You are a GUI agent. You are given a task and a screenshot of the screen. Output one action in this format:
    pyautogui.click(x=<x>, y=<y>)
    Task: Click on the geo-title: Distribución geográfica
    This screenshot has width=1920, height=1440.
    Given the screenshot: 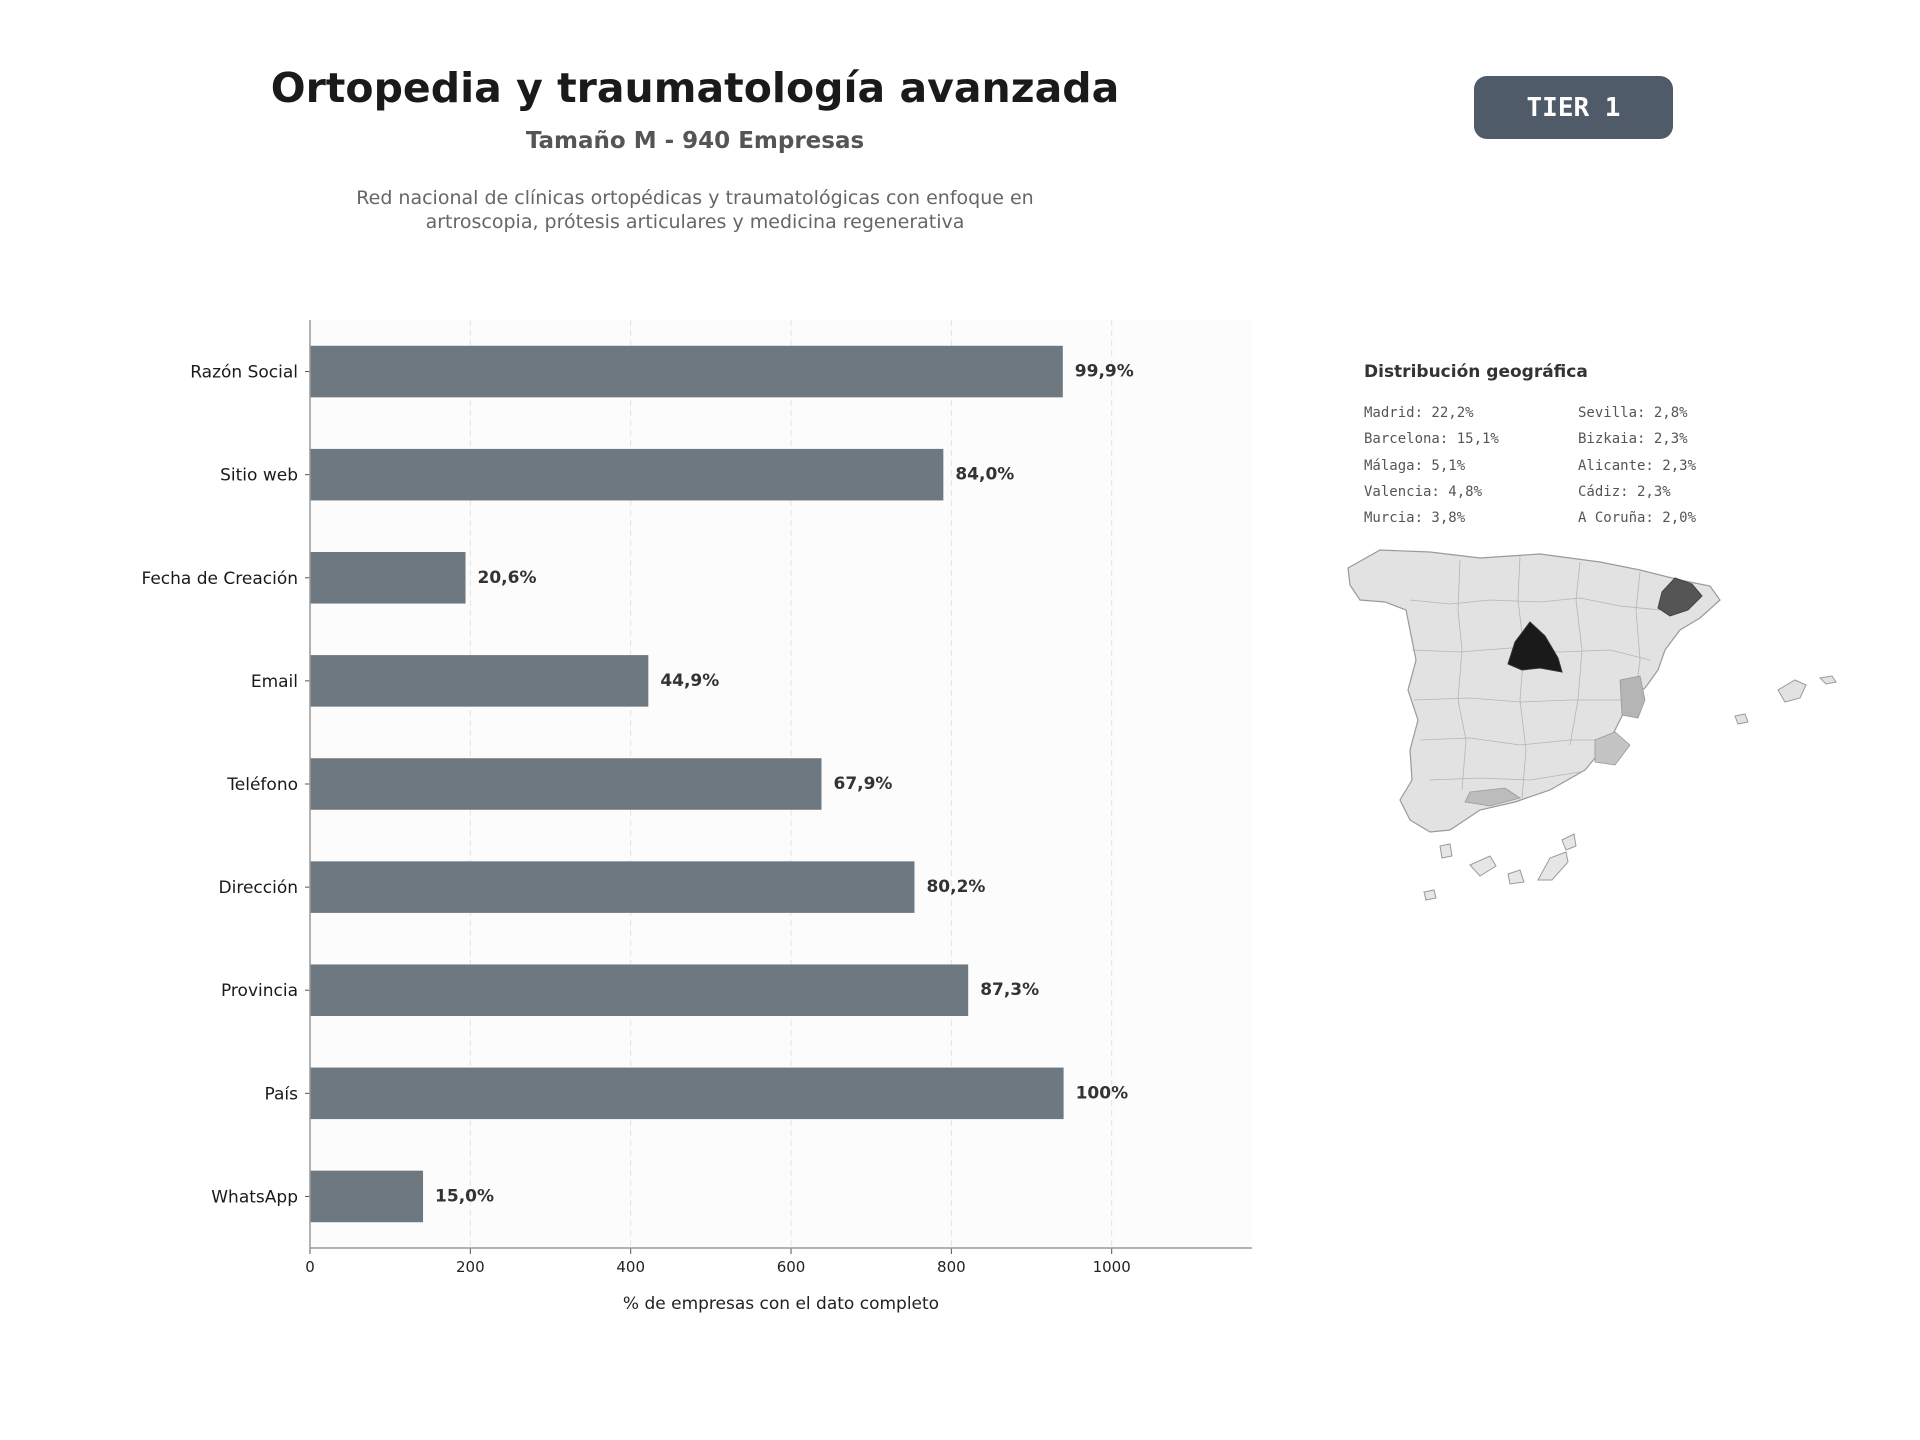 What is the action you would take?
    pyautogui.click(x=1476, y=372)
    